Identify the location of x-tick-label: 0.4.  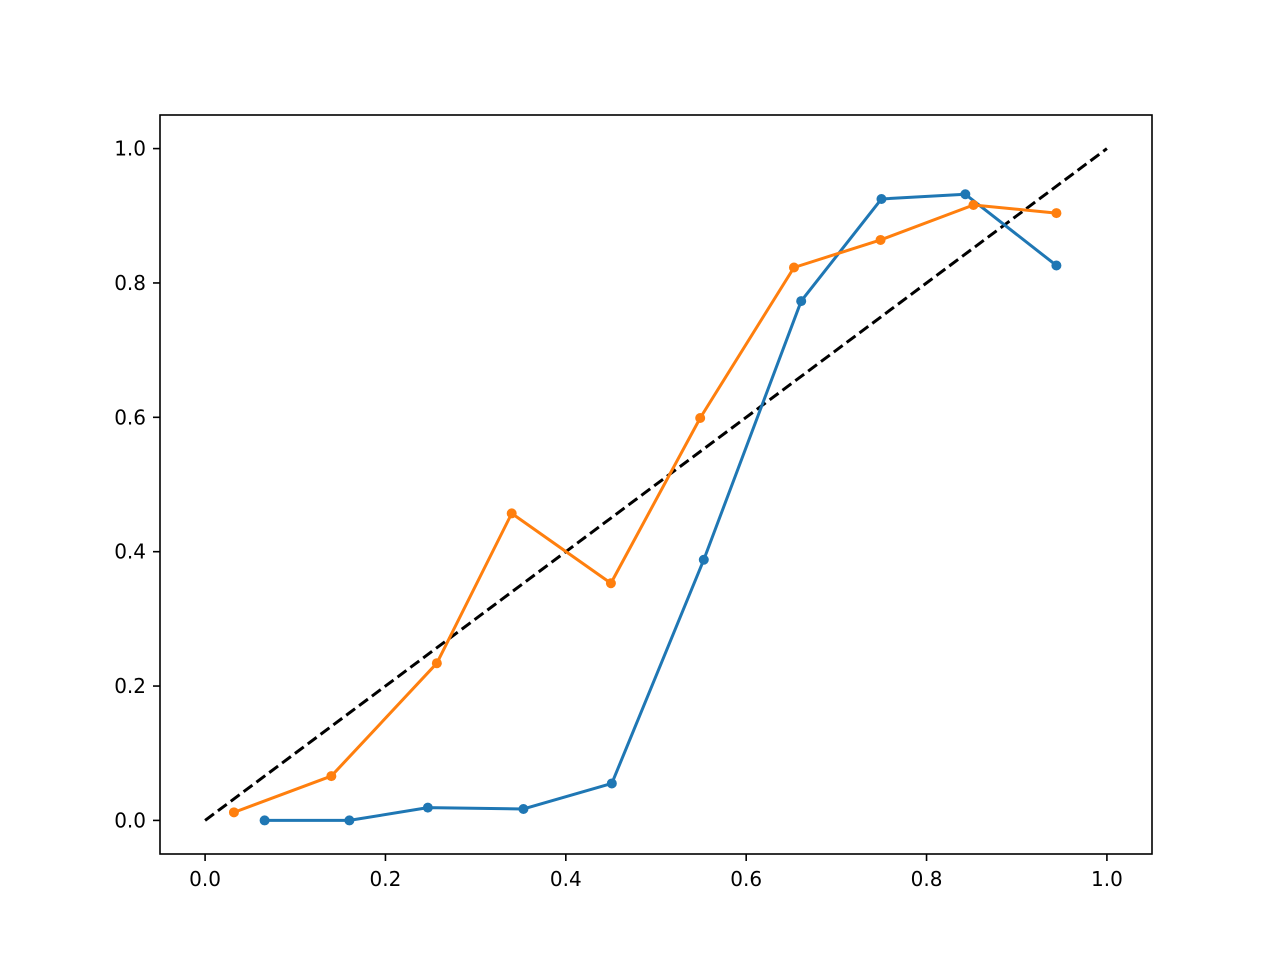
(566, 879).